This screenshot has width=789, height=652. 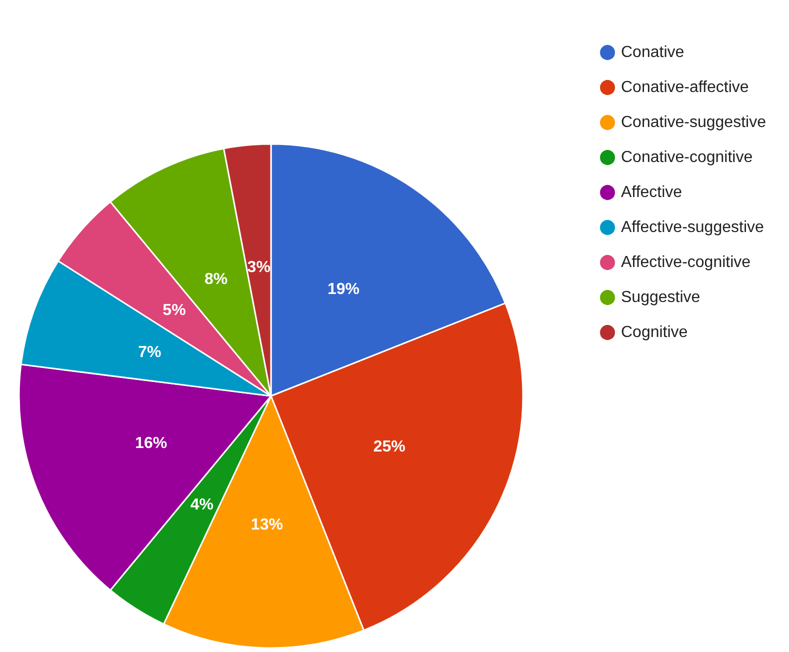 I want to click on legend-label: Conative-suggestive, so click(x=693, y=122).